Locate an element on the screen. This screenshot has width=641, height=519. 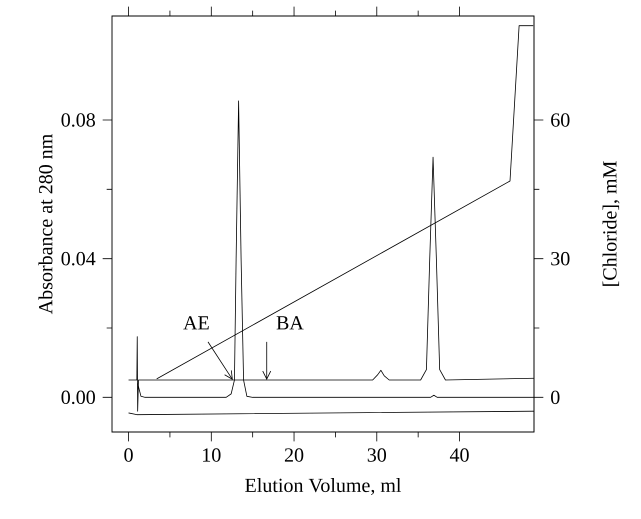
x-tick-label: 0 is located at coordinates (128, 455).